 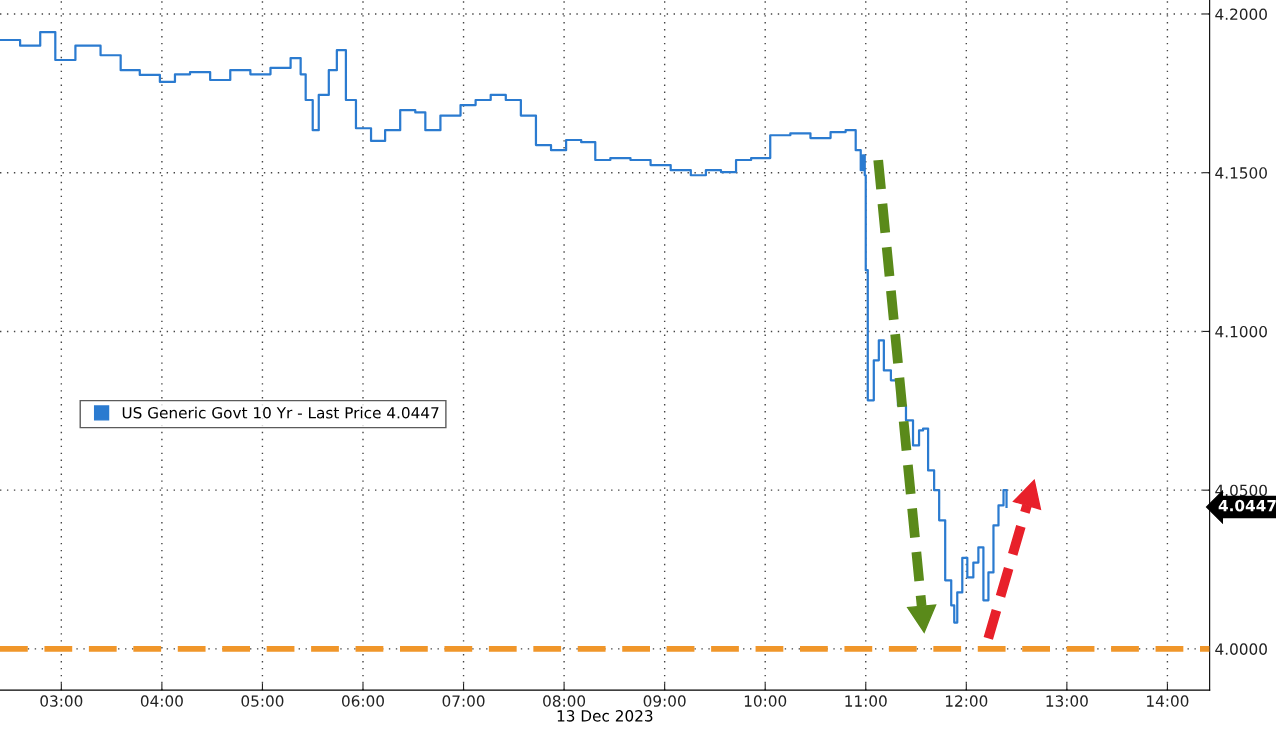 What do you see at coordinates (1241, 649) in the screenshot?
I see `y-tick-label: 4.0000` at bounding box center [1241, 649].